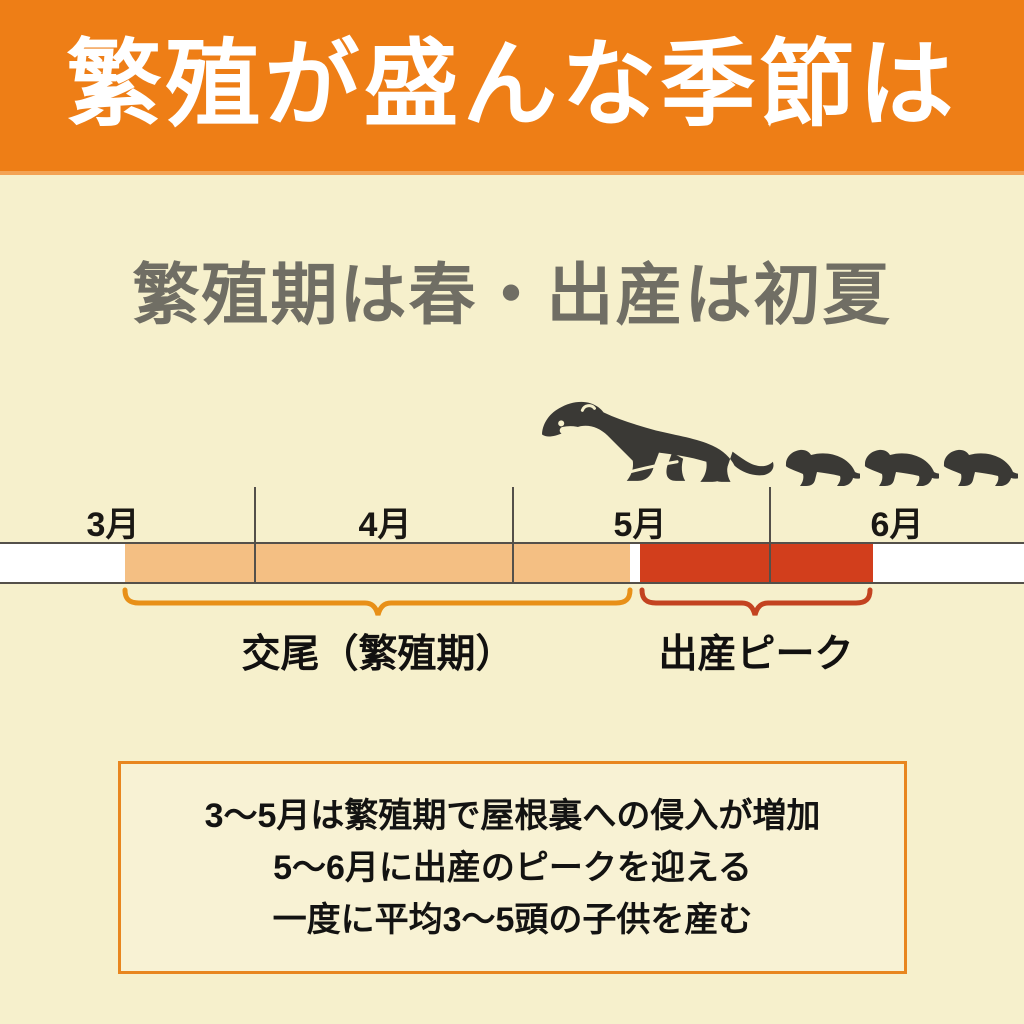 The width and height of the screenshot is (1024, 1024). I want to click on info-line-3: 一度に平均3〜5頭の子供を産む, so click(512, 919).